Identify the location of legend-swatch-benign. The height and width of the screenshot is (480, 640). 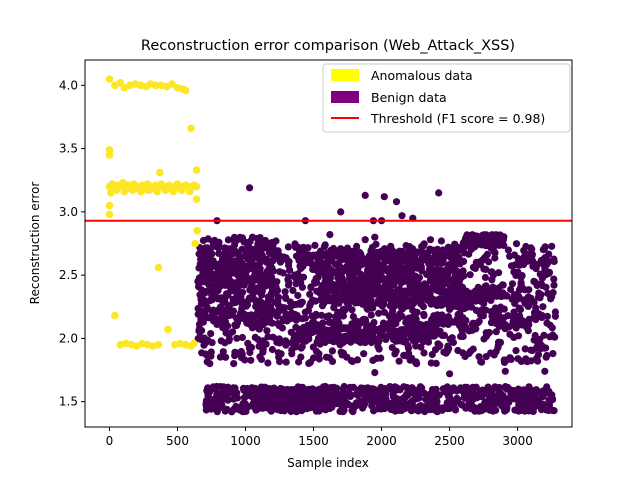
(345, 97).